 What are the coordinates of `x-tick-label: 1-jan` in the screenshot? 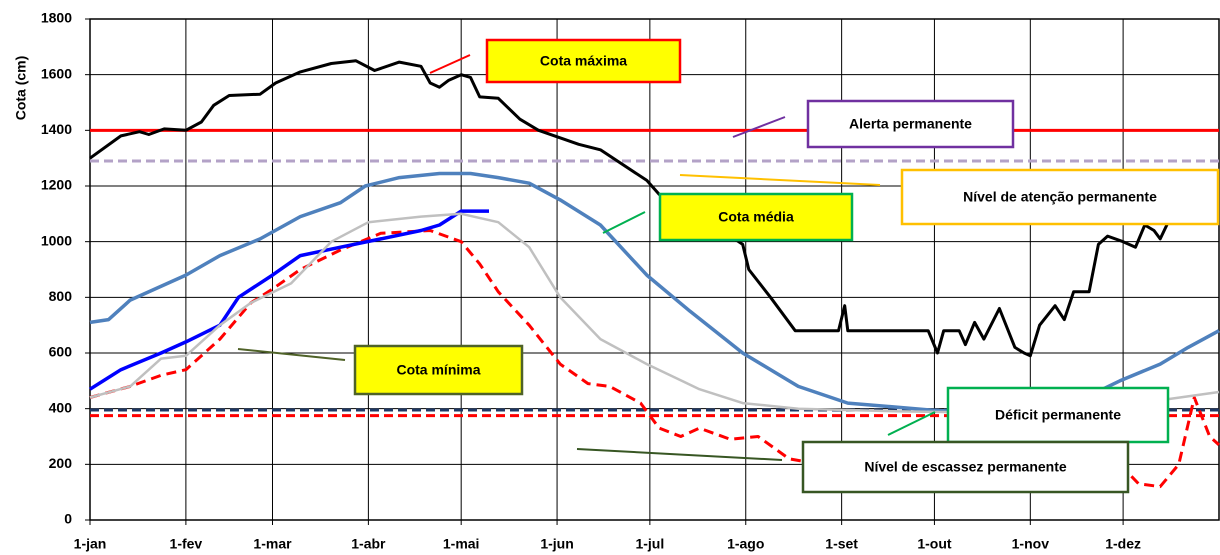 It's located at (90, 544).